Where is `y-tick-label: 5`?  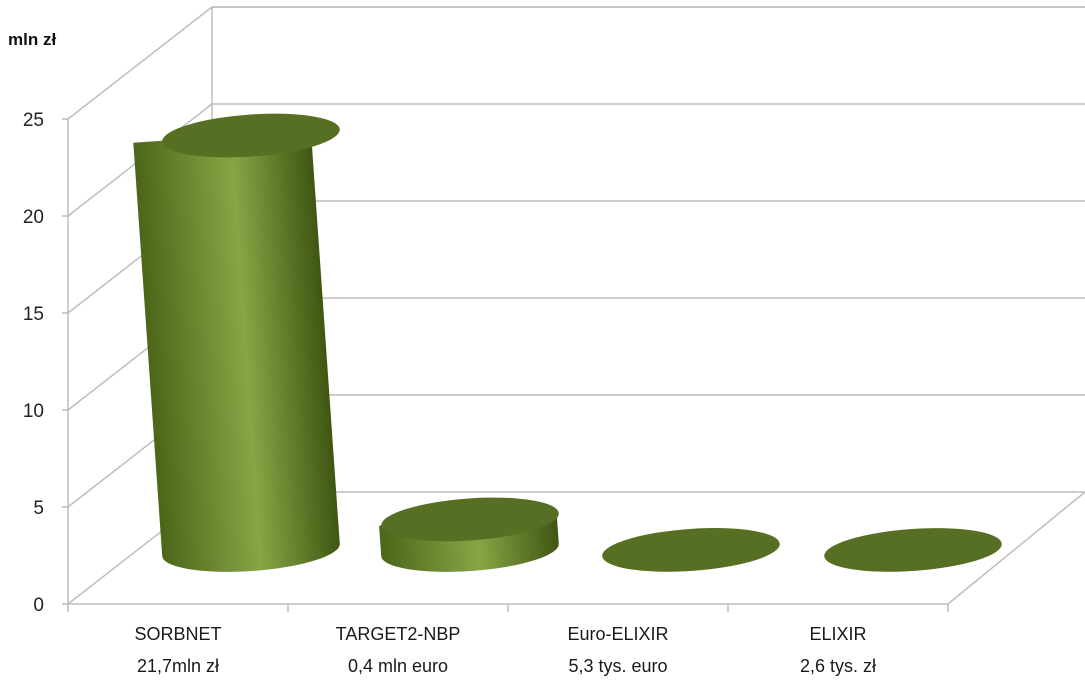 y-tick-label: 5 is located at coordinates (38, 508).